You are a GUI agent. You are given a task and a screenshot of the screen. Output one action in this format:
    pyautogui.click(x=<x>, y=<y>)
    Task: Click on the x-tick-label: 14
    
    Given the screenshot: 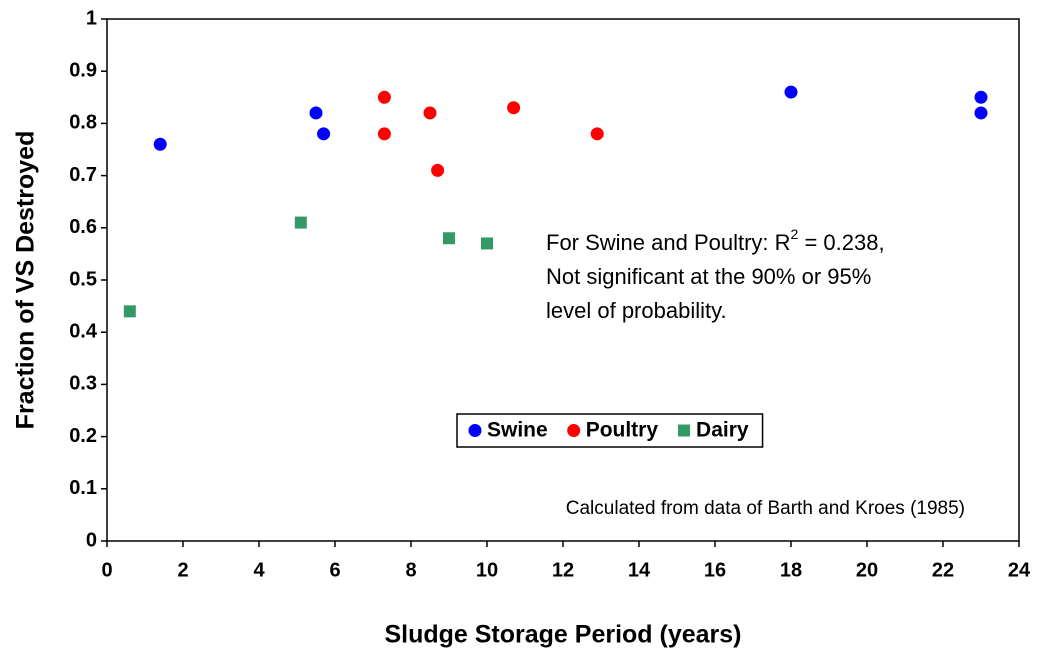 What is the action you would take?
    pyautogui.click(x=639, y=570)
    